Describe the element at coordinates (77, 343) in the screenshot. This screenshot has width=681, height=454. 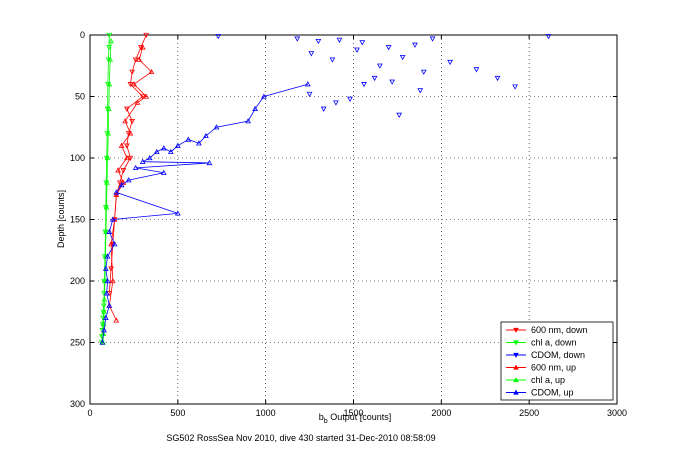
I see `y-tick-label: 250` at that location.